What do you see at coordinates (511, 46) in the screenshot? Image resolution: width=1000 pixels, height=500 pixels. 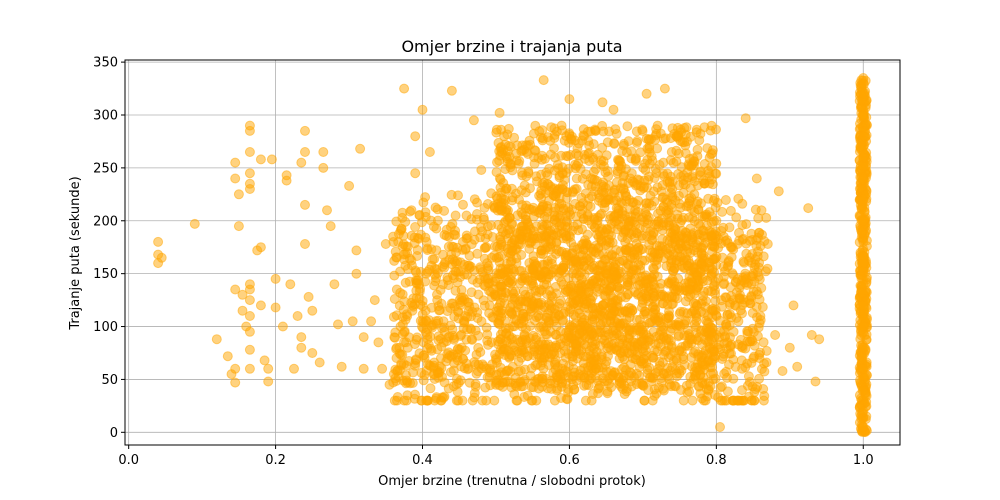 I see `chart-title: Omjer brzine i trajanja puta` at bounding box center [511, 46].